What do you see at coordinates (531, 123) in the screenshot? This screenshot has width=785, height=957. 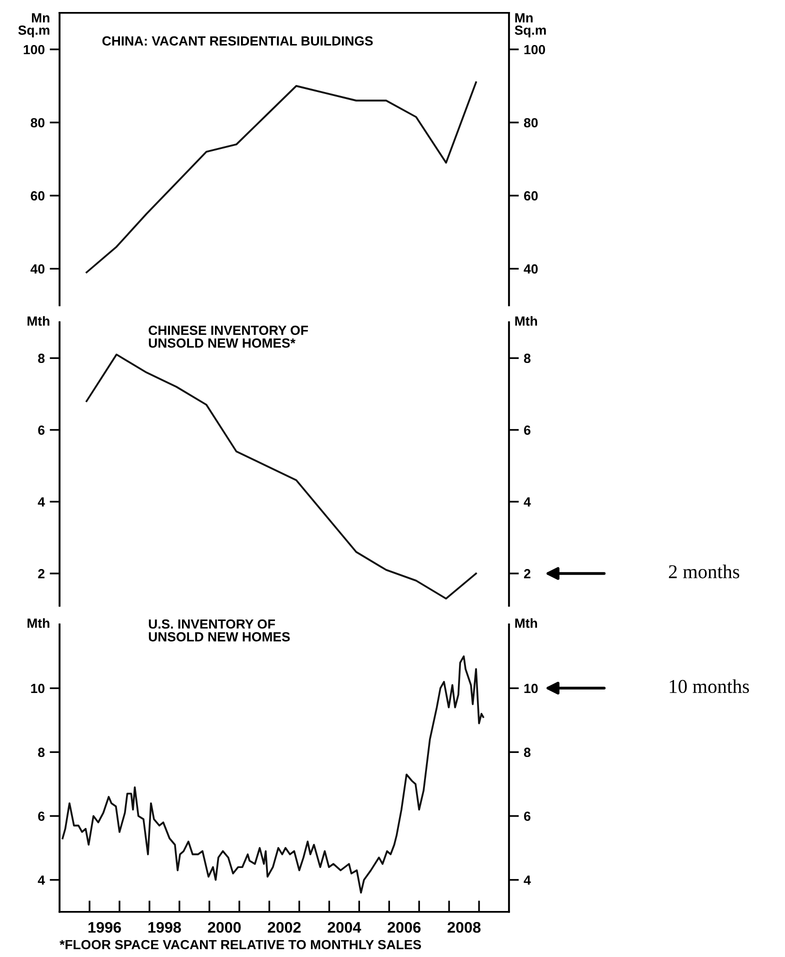 I see `y2-tick-label: 80` at bounding box center [531, 123].